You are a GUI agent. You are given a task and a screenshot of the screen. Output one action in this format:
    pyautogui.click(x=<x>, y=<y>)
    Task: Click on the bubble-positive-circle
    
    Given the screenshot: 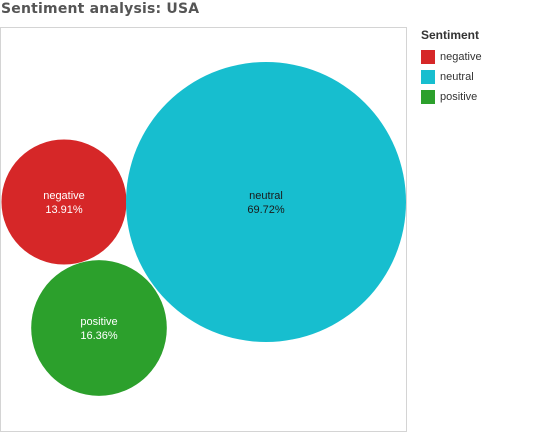 What is the action you would take?
    pyautogui.click(x=99, y=328)
    